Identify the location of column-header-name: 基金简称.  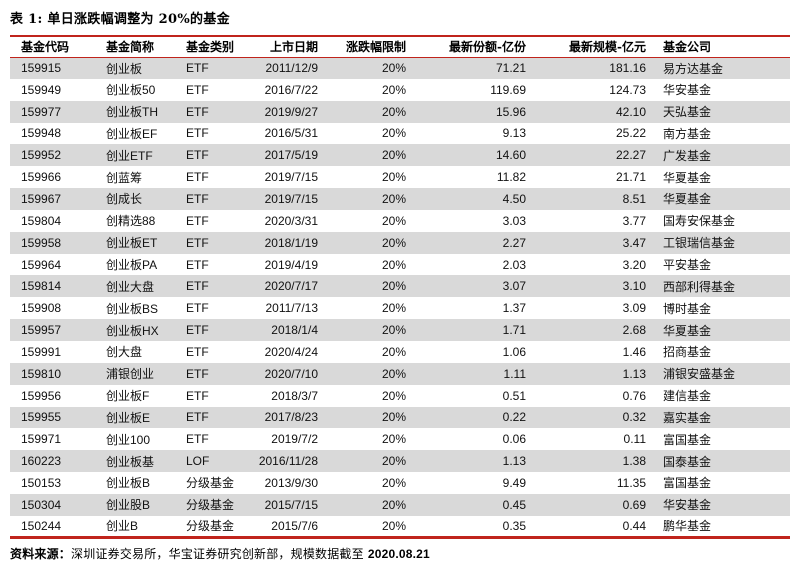
(130, 47).